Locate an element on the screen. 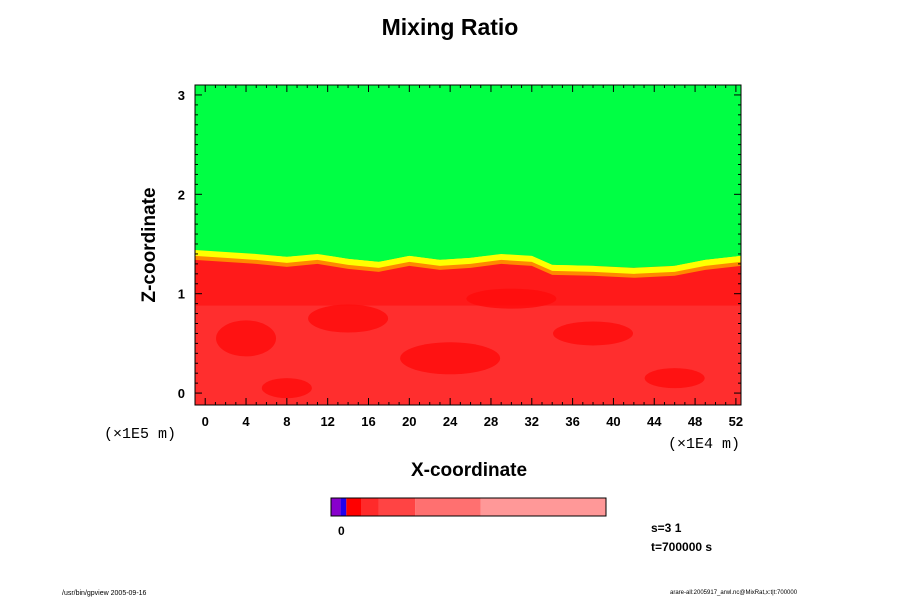 The image size is (900, 600). y-tick-label: 1 is located at coordinates (181, 294).